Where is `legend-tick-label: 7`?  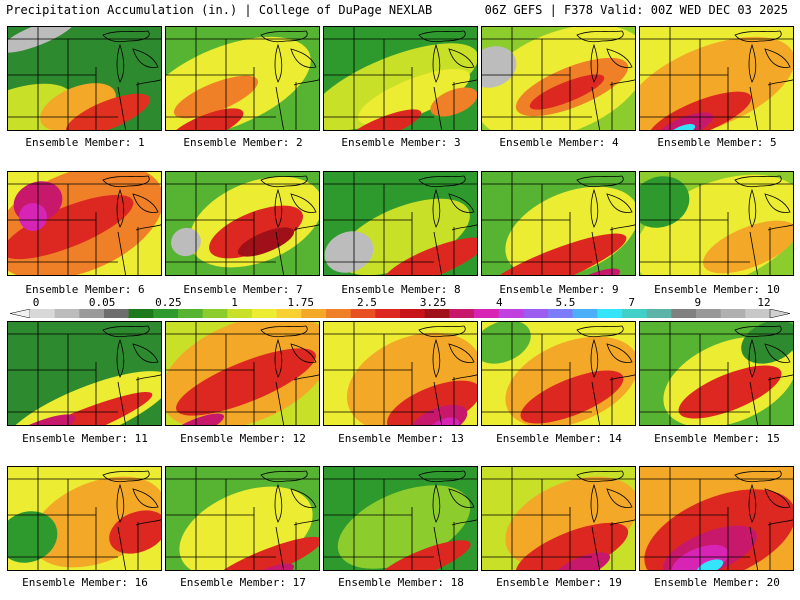 legend-tick-label: 7 is located at coordinates (631, 302).